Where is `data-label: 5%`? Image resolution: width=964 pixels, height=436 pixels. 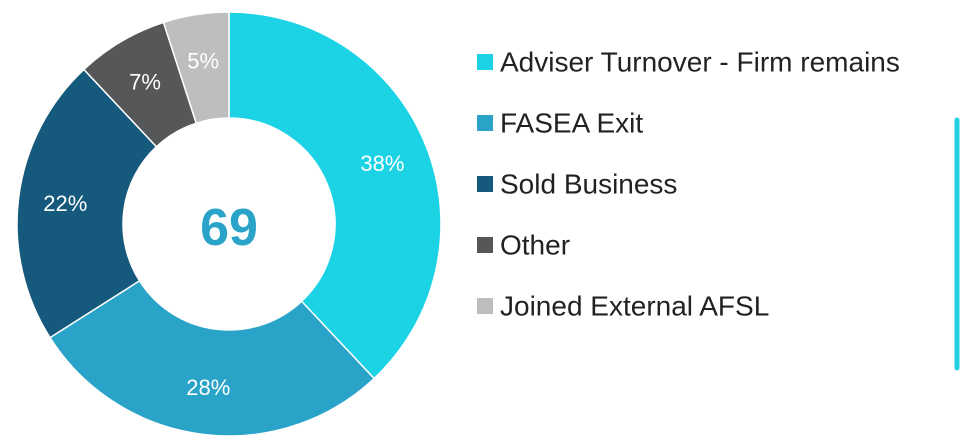 data-label: 5% is located at coordinates (203, 61).